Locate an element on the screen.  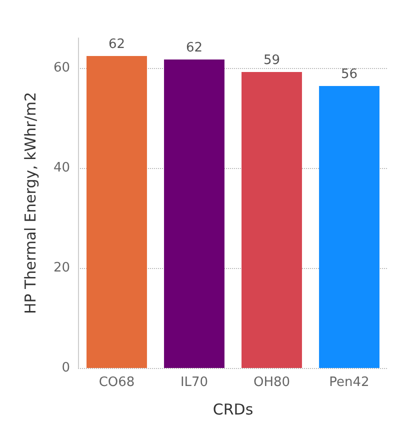
x-tick-label: OH80 is located at coordinates (271, 382).